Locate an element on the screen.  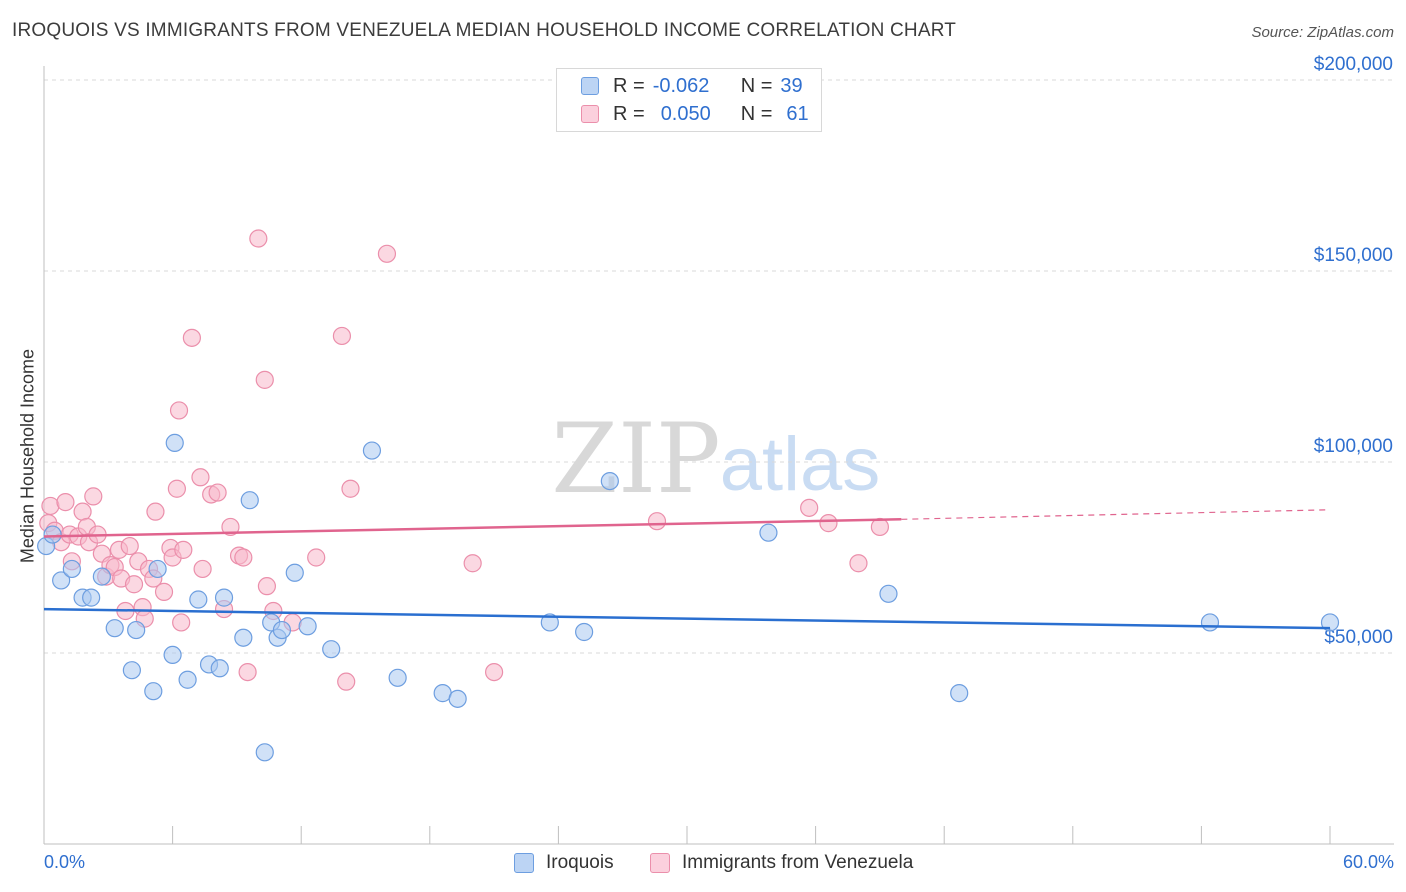
bottom-legend-venezuela: Immigrants from Venezuela is located at coordinates (781, 863).